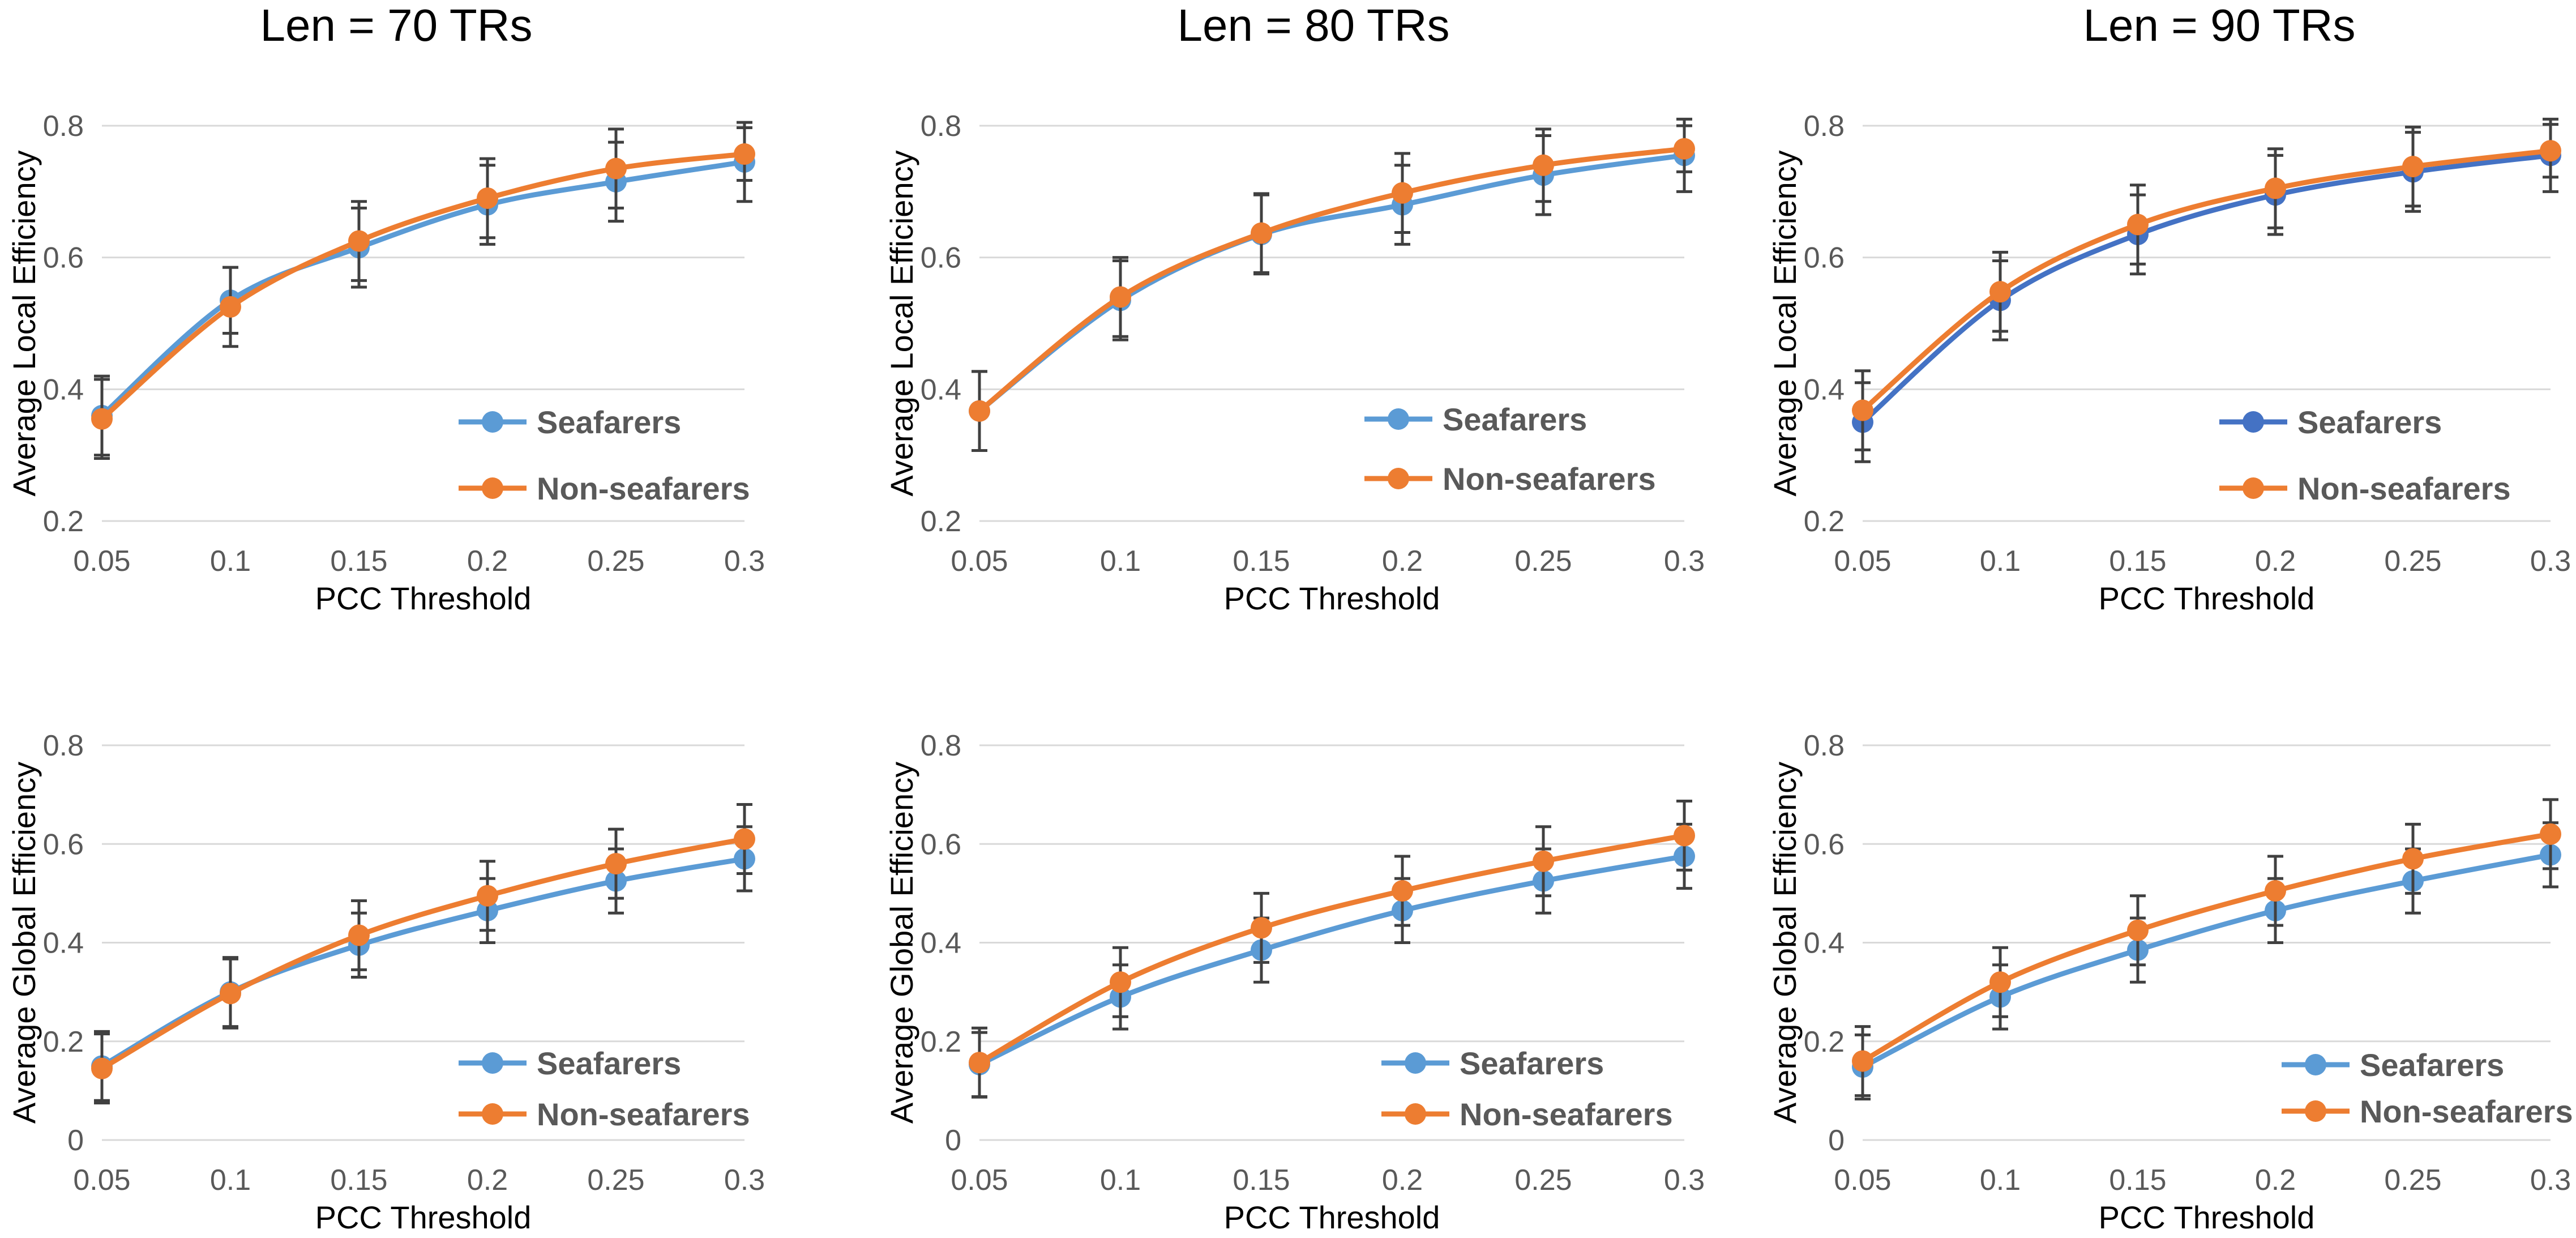 The height and width of the screenshot is (1238, 2576). I want to click on column-title: Len = 80 TRs, so click(1313, 25).